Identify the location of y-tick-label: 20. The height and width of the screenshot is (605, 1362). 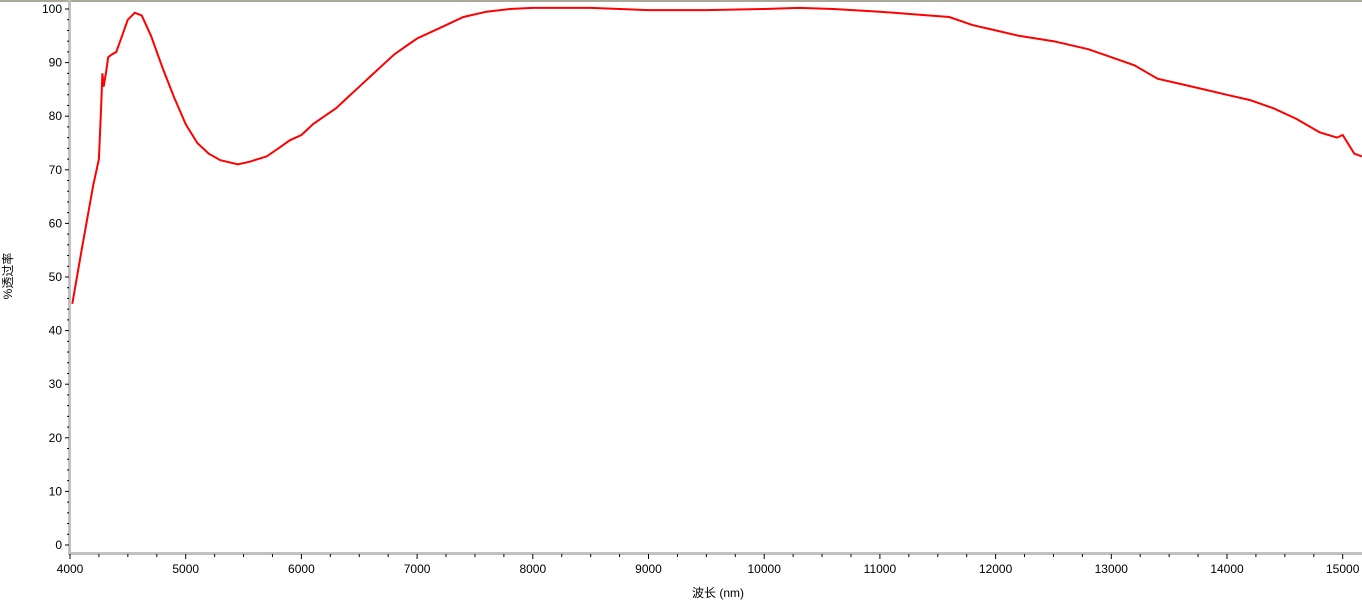
(56, 438).